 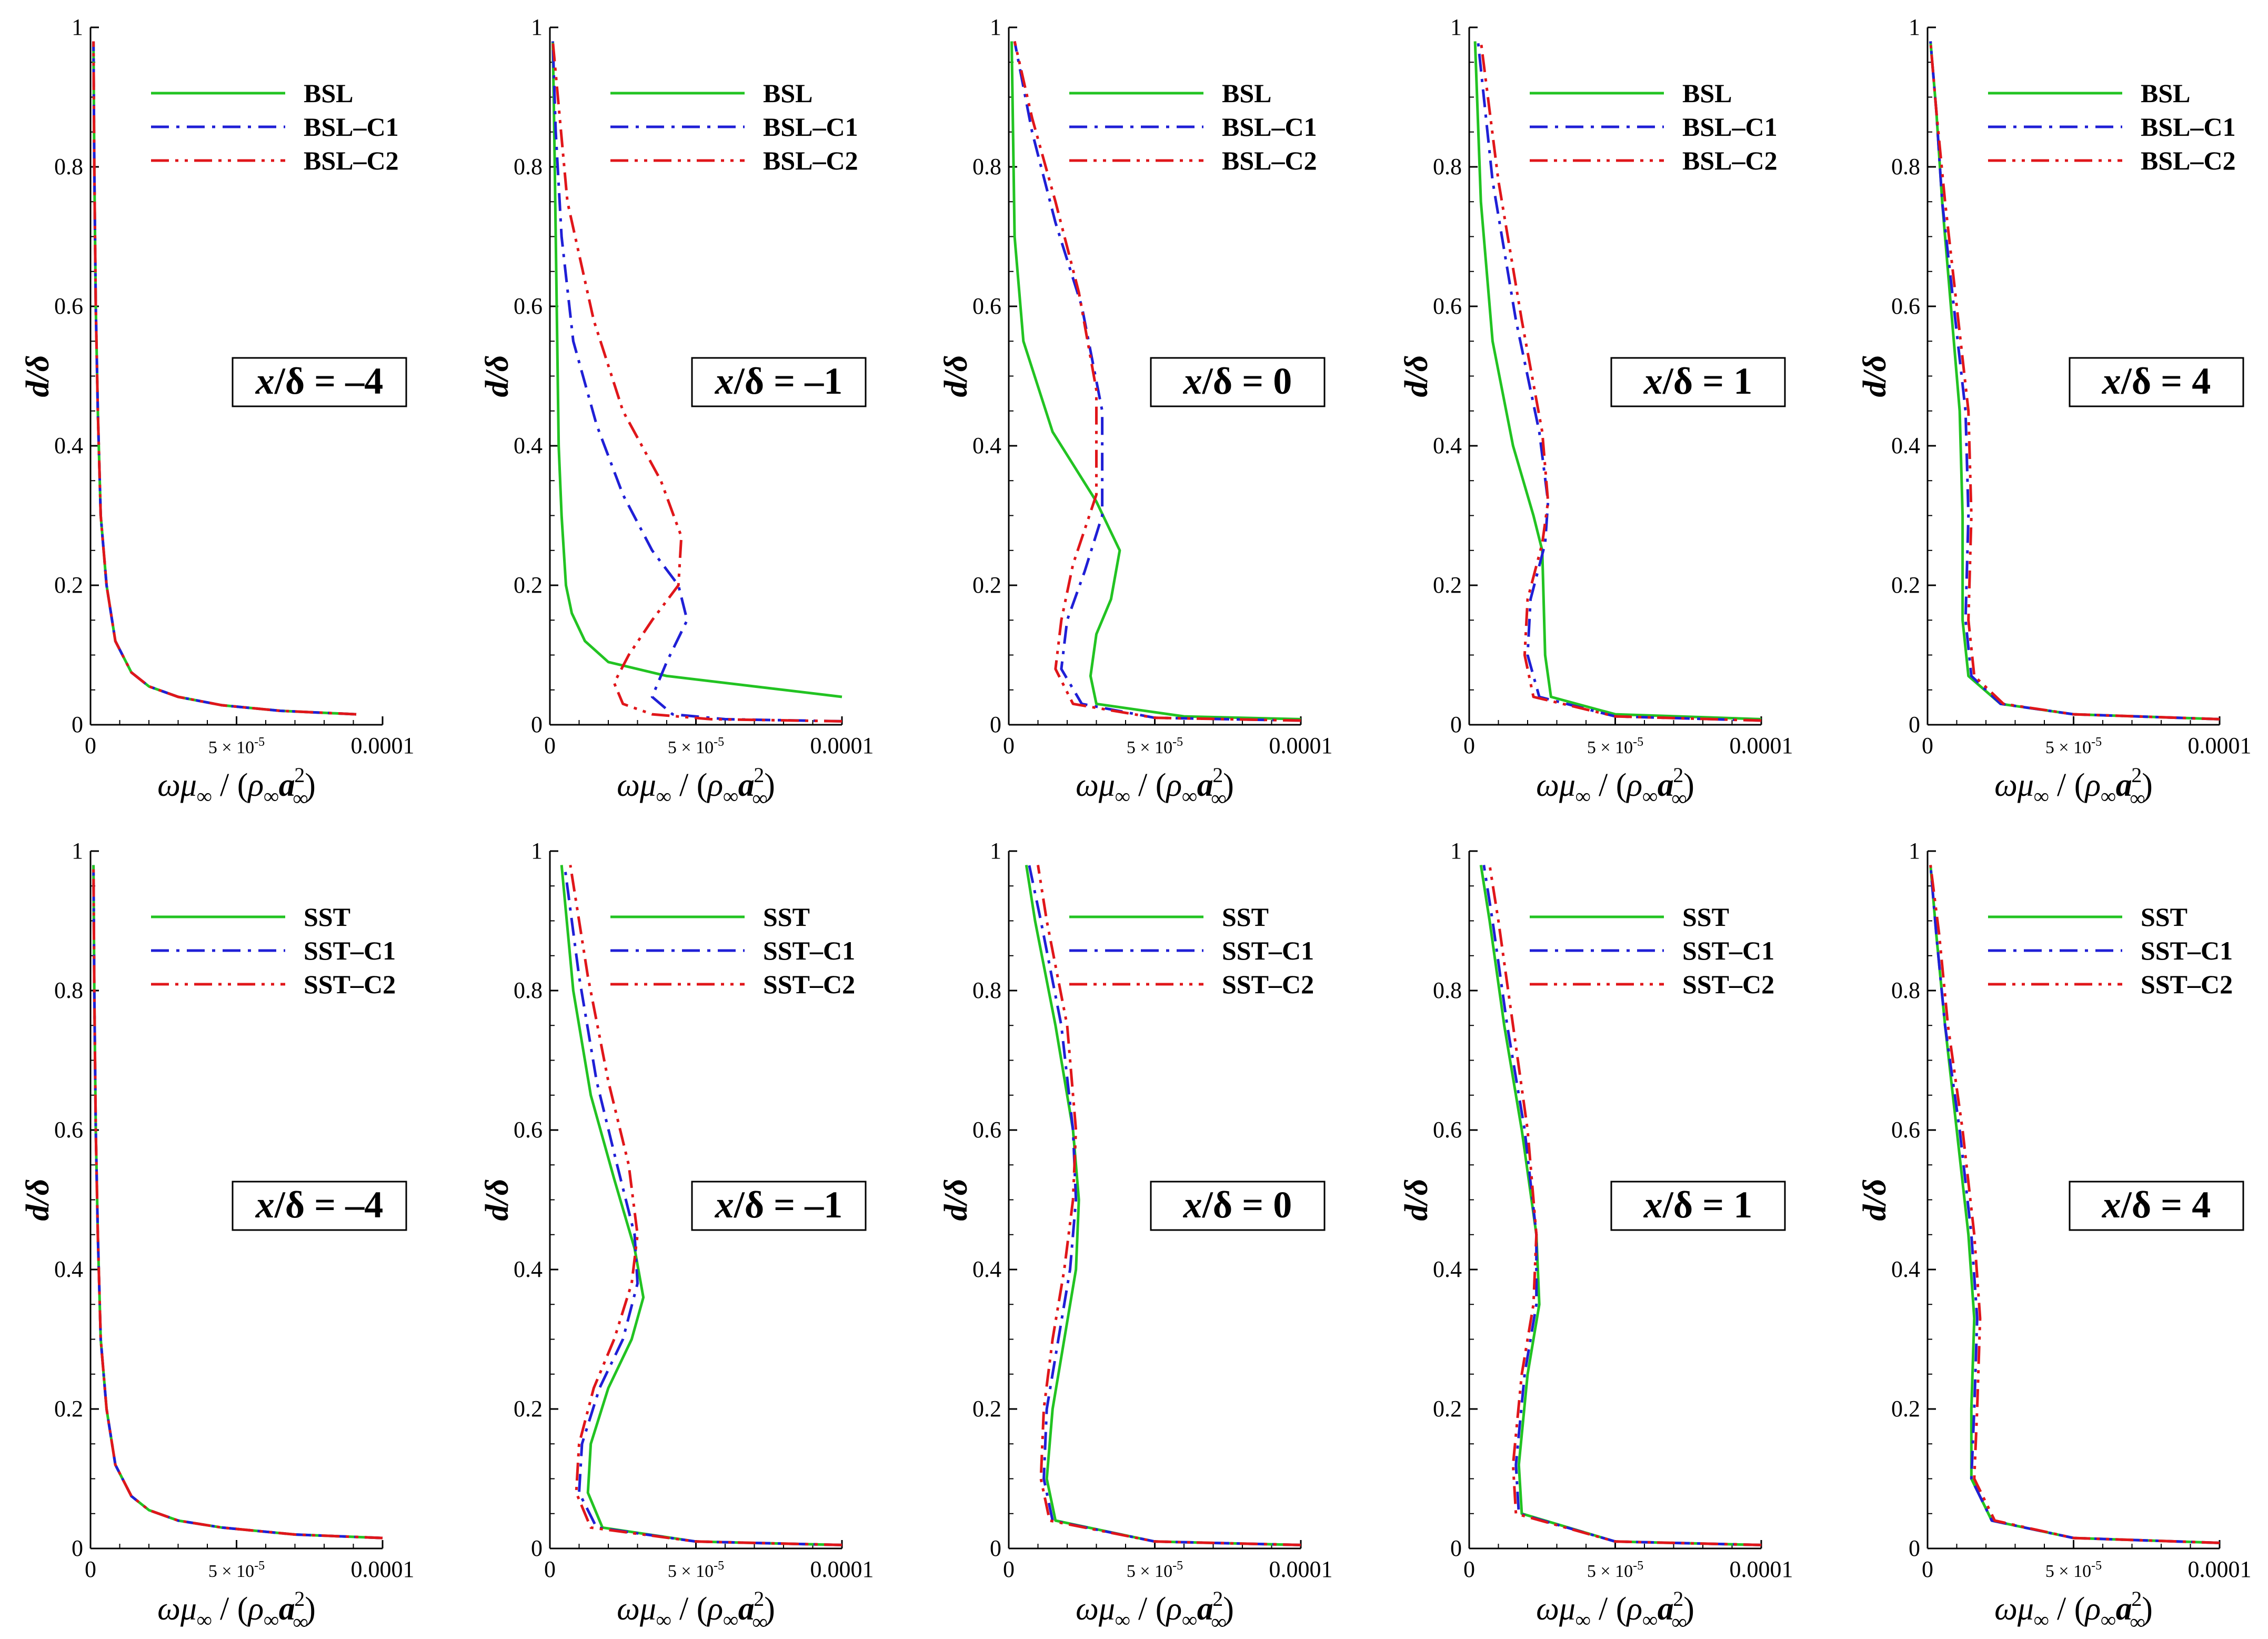 I want to click on legend-label: BSL–C1, so click(x=810, y=127).